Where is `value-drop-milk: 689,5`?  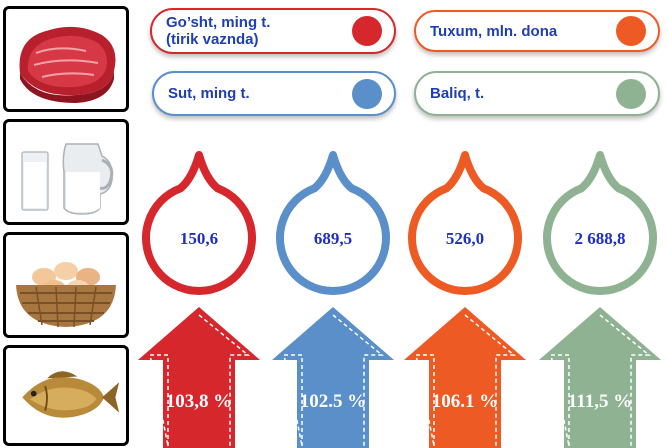
value-drop-milk: 689,5 is located at coordinates (333, 223).